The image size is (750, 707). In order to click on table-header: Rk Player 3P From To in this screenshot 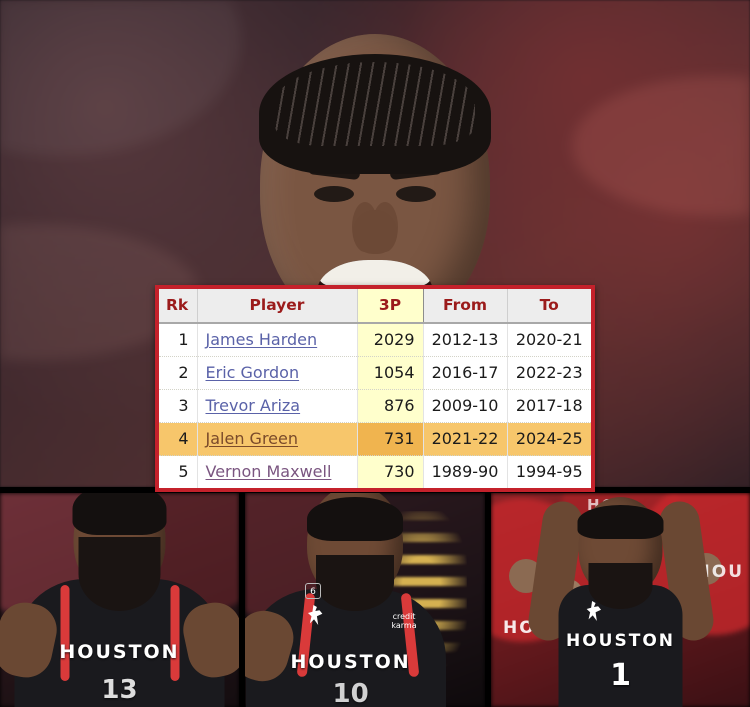, I will do `click(375, 306)`.